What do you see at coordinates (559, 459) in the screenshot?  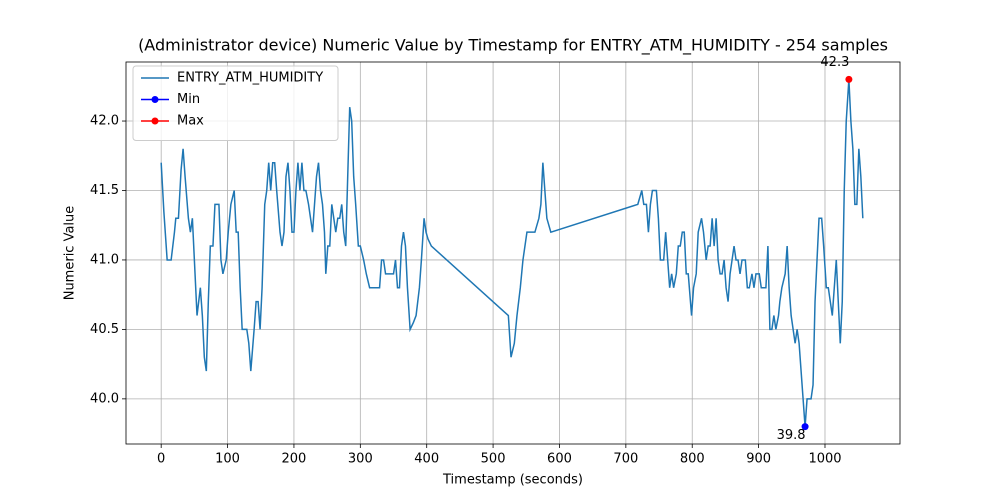 I see `x-tick-label: 600` at bounding box center [559, 459].